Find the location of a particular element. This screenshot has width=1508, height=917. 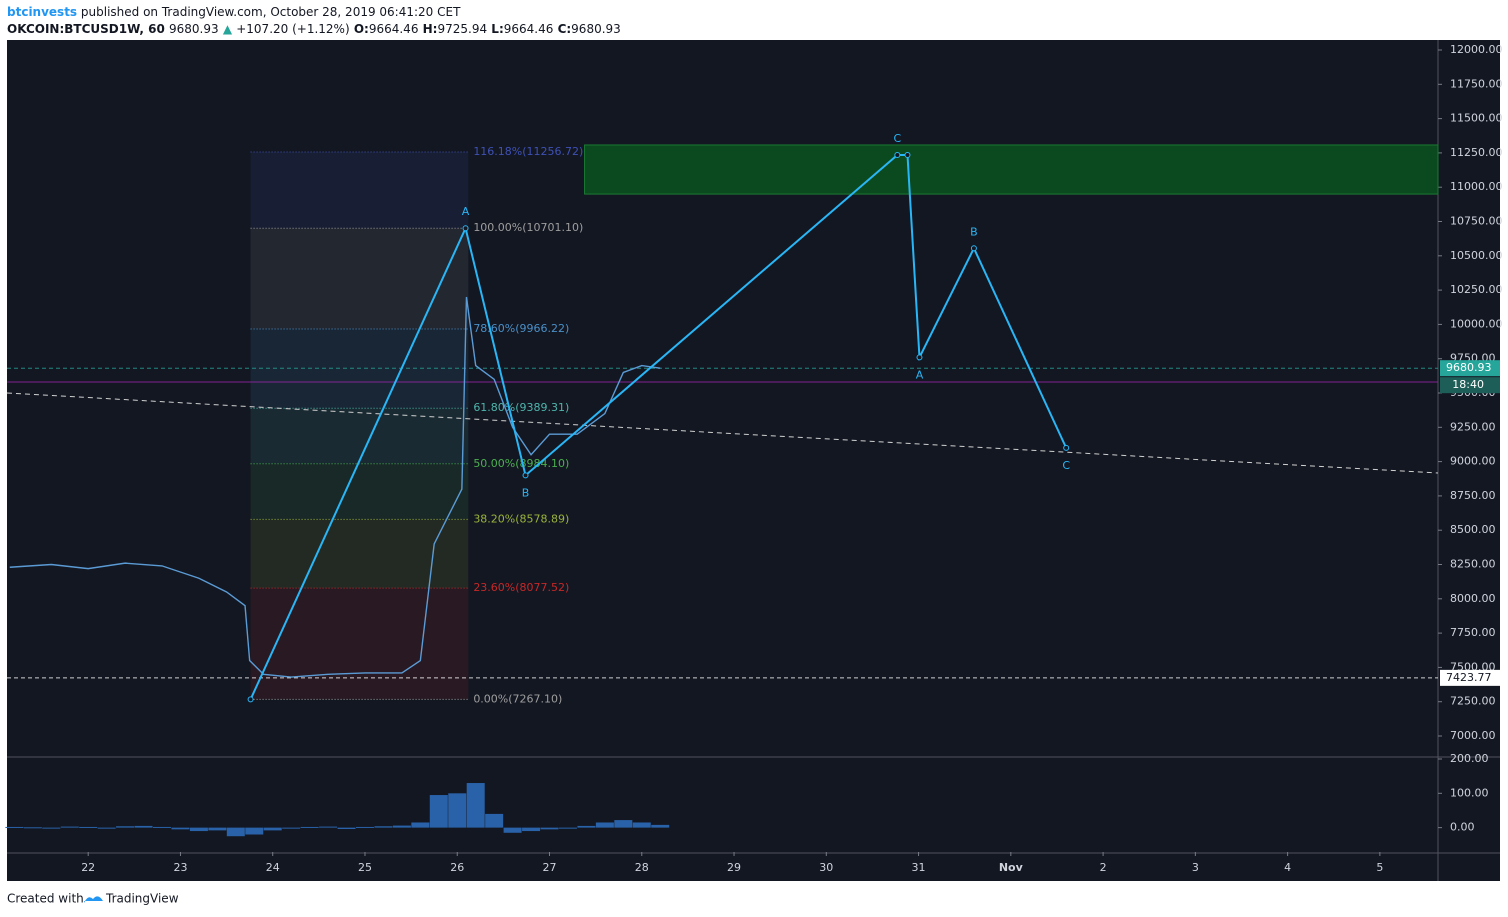

y-tick-label: 11000.00 is located at coordinates (1476, 186).